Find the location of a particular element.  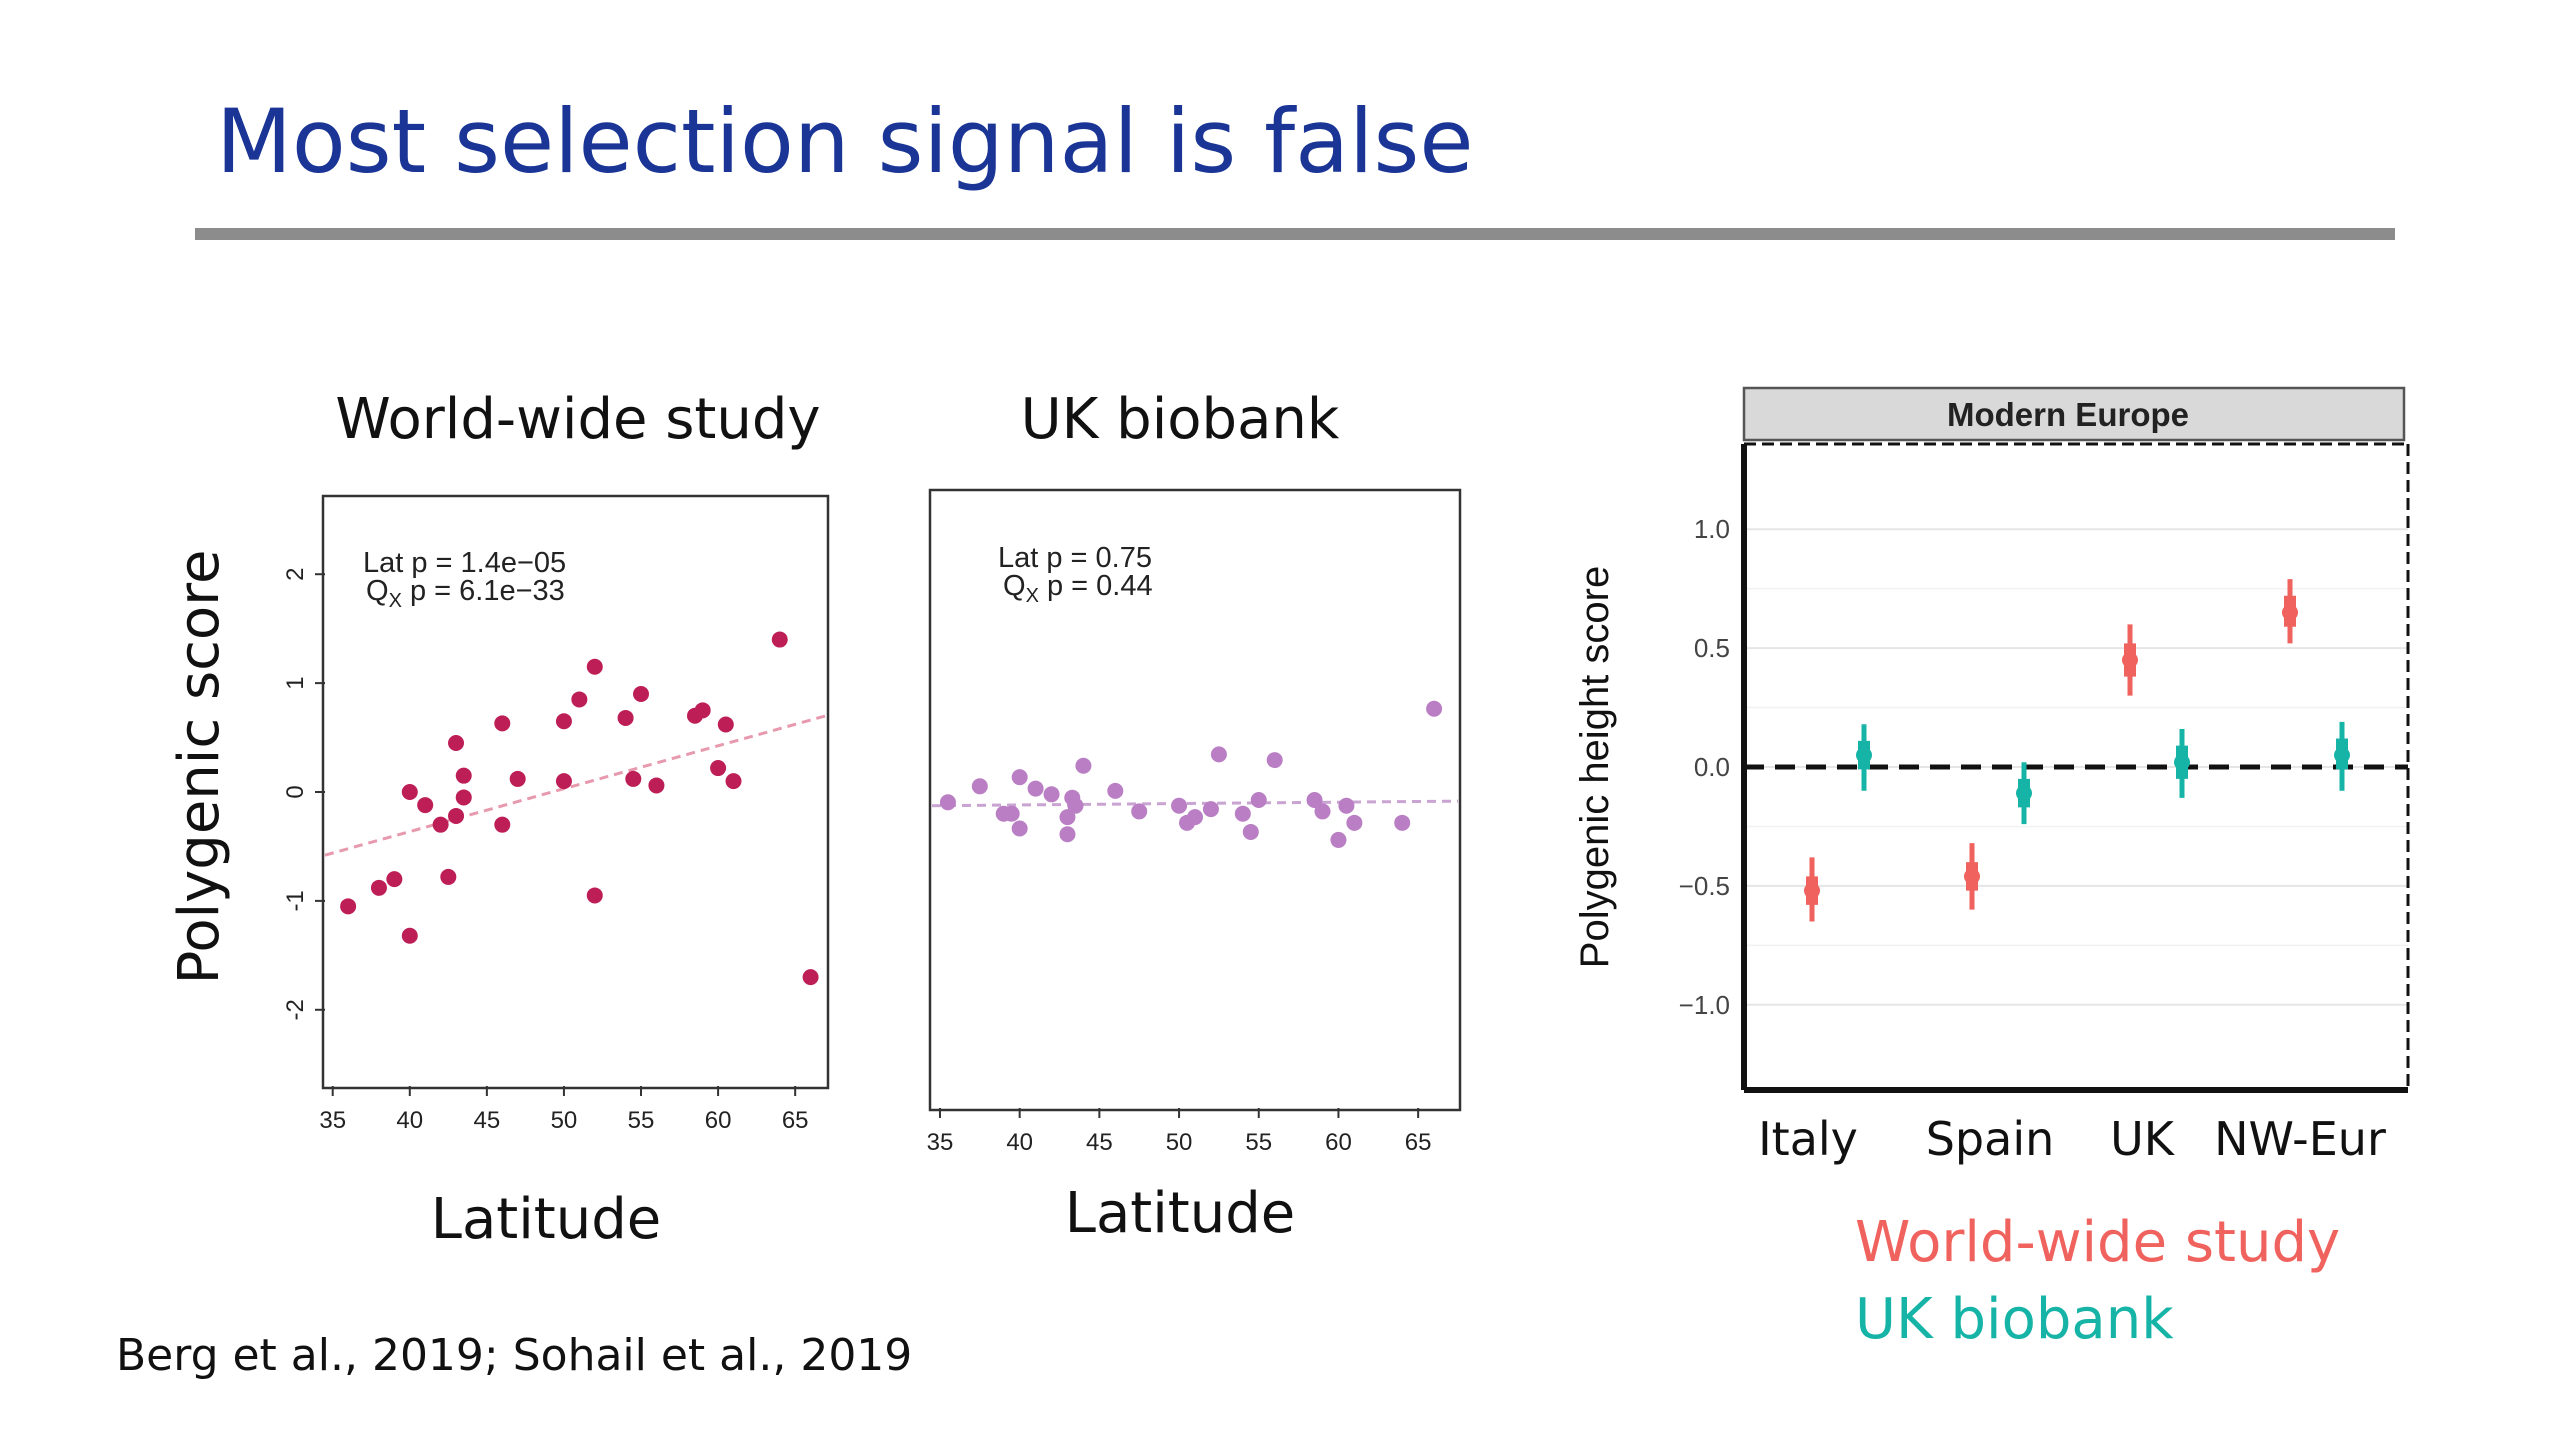

modern-europe-strip-label: Modern Europe is located at coordinates (2068, 414).